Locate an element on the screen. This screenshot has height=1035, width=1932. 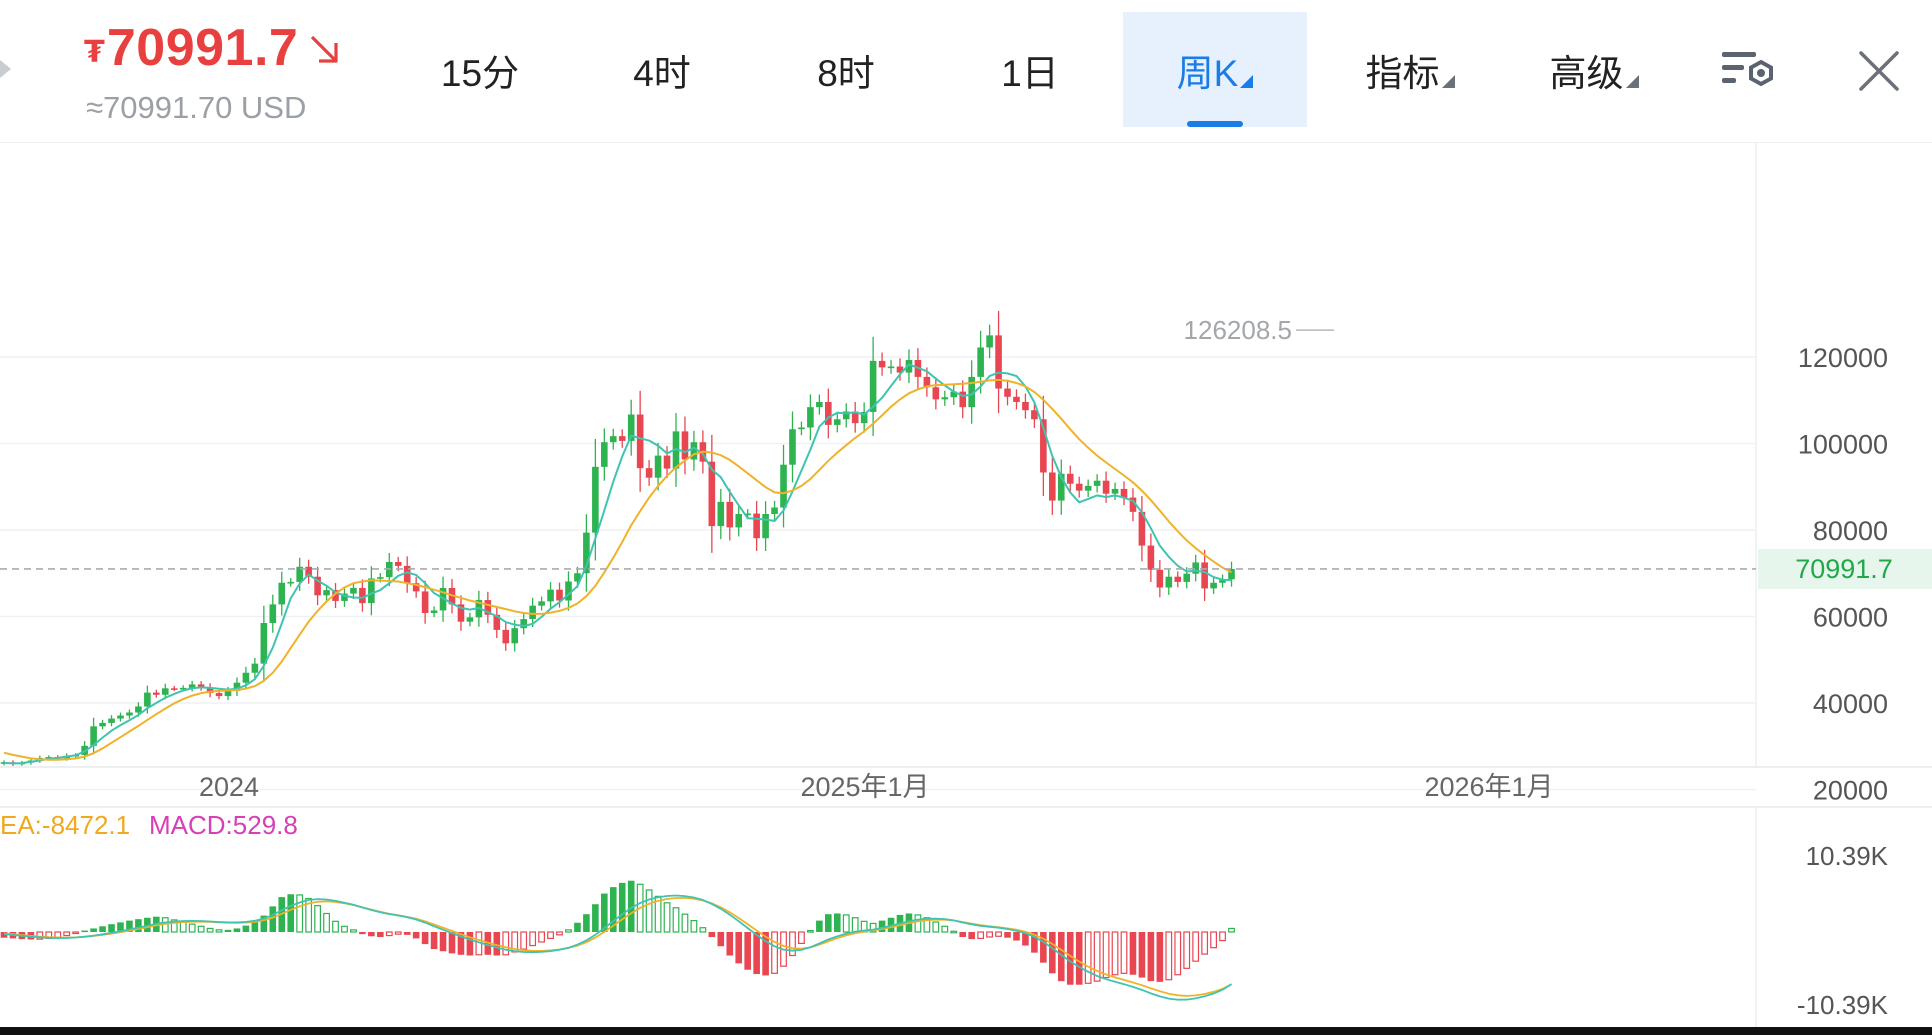
chart-settings-icon is located at coordinates (1749, 70).